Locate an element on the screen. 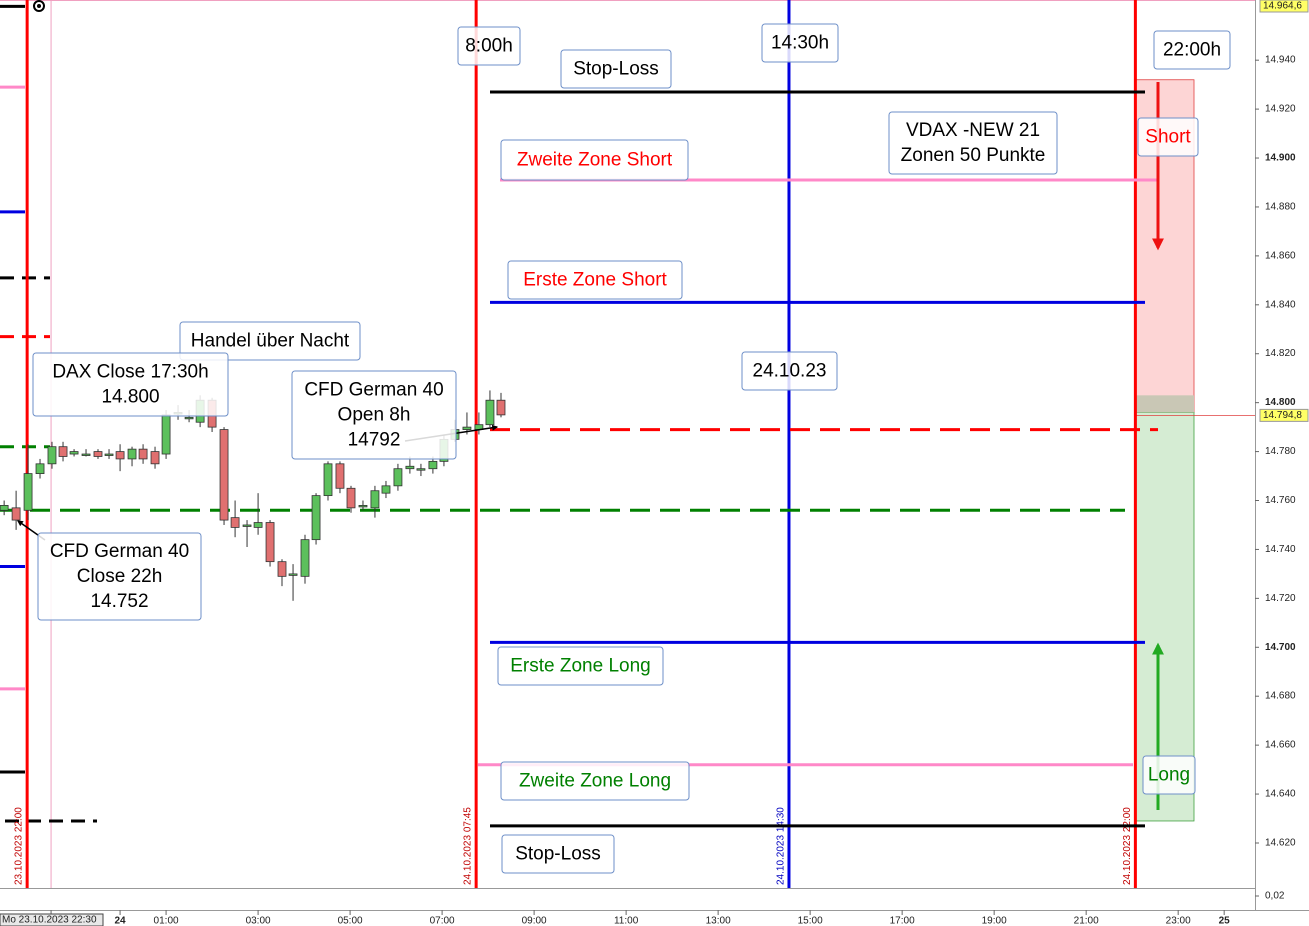 The height and width of the screenshot is (926, 1309). session-label: 23.10.2023 22:00 is located at coordinates (19, 846).